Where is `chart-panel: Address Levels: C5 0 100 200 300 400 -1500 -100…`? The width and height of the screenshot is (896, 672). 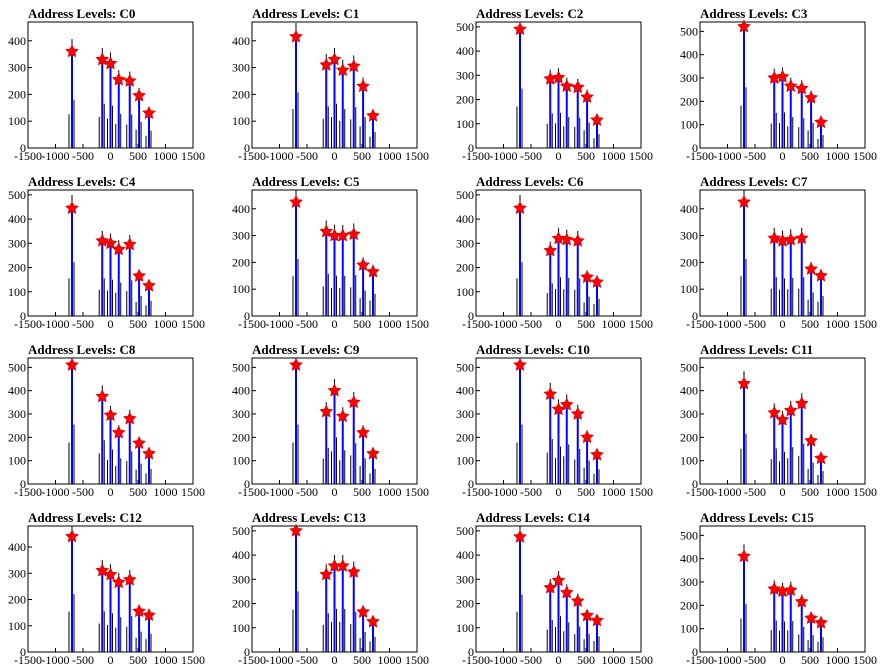 chart-panel: Address Levels: C5 0 100 200 300 400 -1500 -100… is located at coordinates (330, 252).